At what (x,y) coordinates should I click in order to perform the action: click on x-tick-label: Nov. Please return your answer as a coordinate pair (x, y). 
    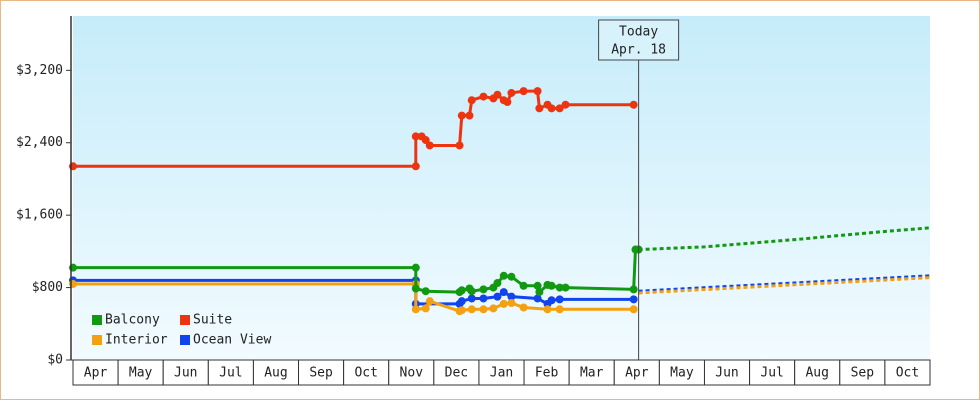
    Looking at the image, I should click on (412, 373).